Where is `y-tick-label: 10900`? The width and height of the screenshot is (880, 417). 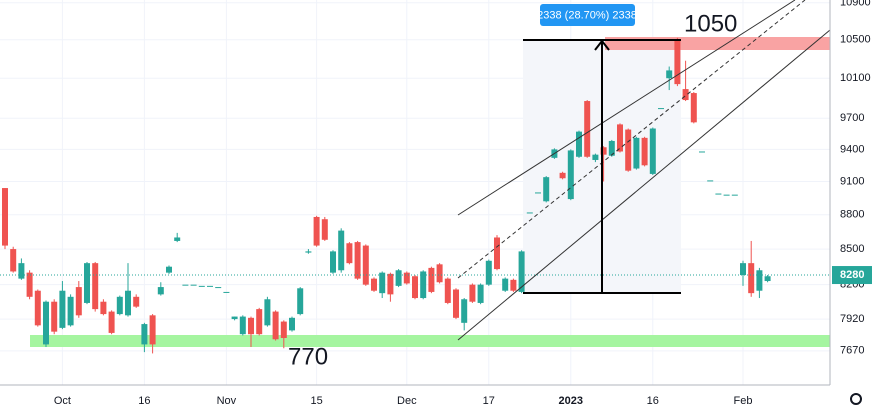
y-tick-label: 10900 is located at coordinates (855, 4).